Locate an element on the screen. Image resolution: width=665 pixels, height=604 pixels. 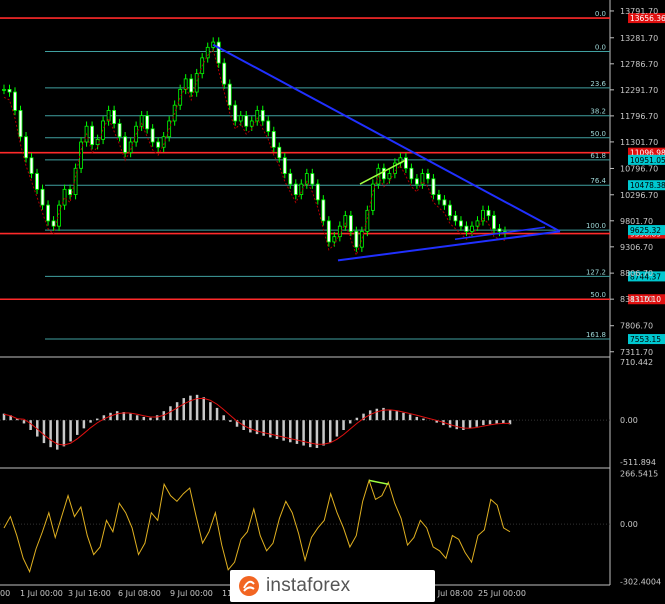
price-tag-label: 10478.38 is located at coordinates (647, 185).